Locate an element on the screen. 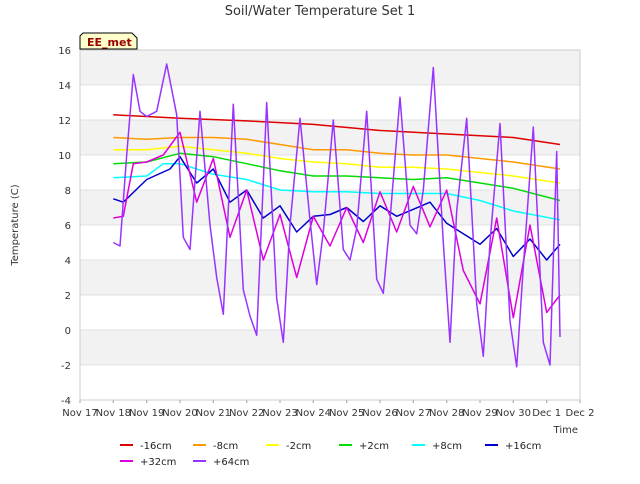  x-tick-label: Nov 21 is located at coordinates (213, 413).